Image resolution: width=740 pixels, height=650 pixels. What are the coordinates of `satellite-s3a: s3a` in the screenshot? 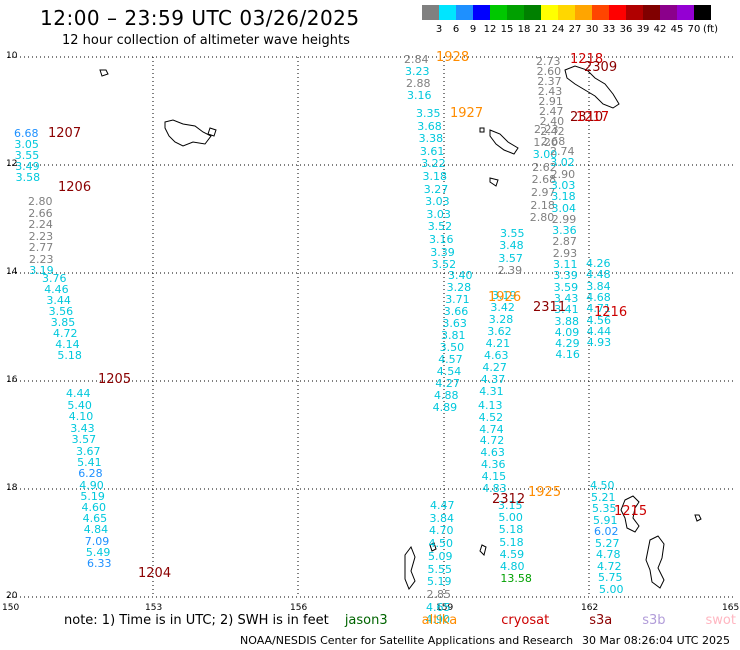 It's located at (601, 620).